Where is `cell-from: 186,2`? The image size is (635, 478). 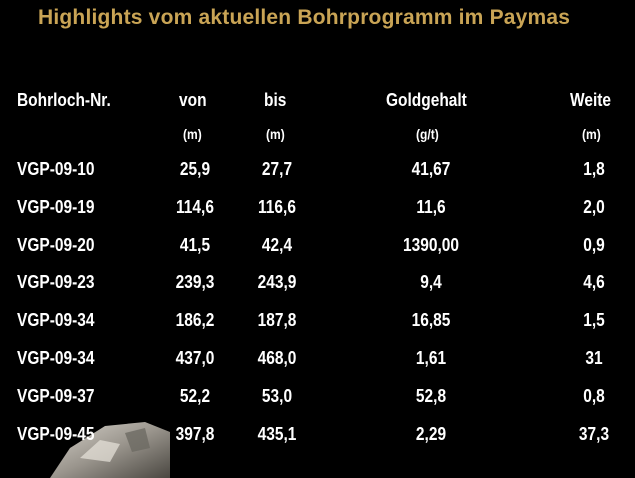
cell-from: 186,2 is located at coordinates (195, 320).